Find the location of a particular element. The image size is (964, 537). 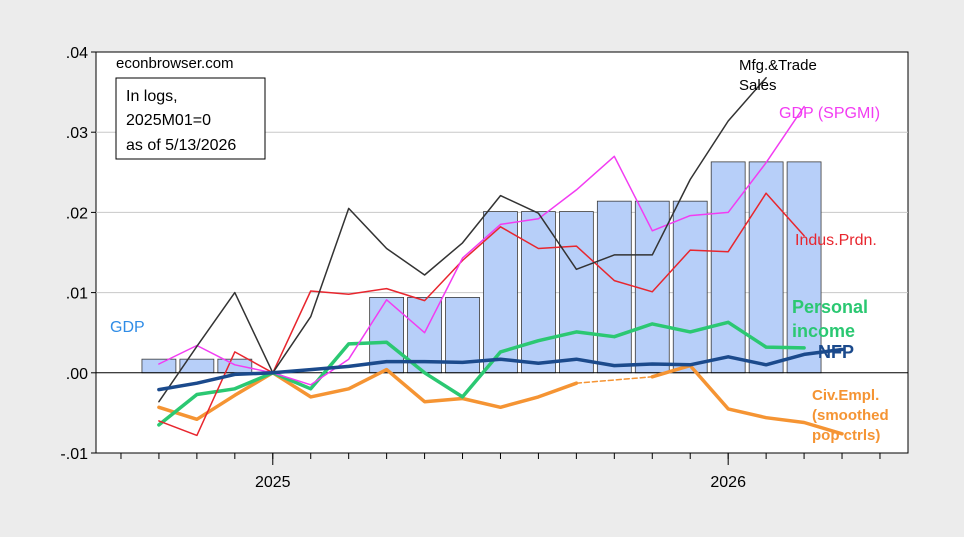

x-tick-label: 2026 is located at coordinates (728, 482).